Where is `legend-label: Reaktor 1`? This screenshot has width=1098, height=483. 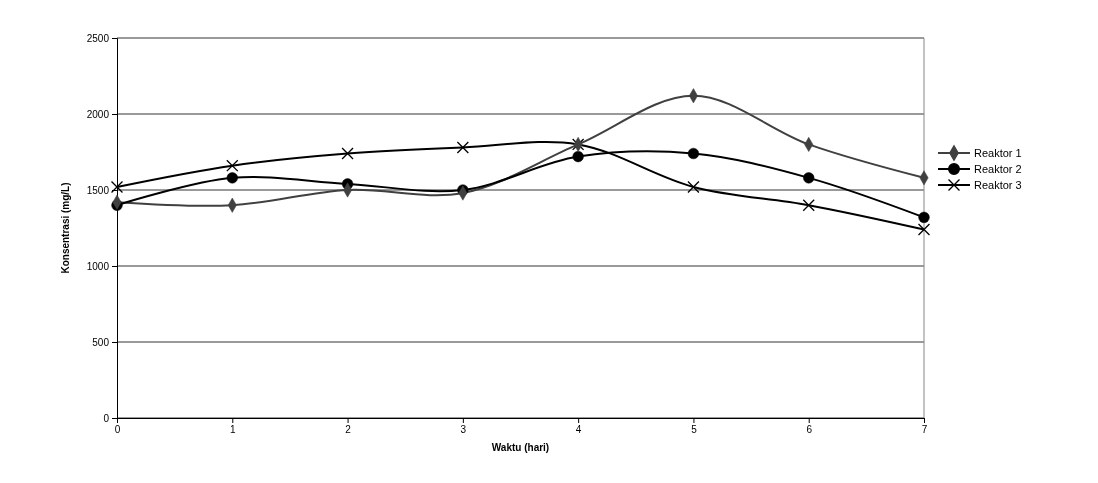
legend-label: Reaktor 1 is located at coordinates (998, 153).